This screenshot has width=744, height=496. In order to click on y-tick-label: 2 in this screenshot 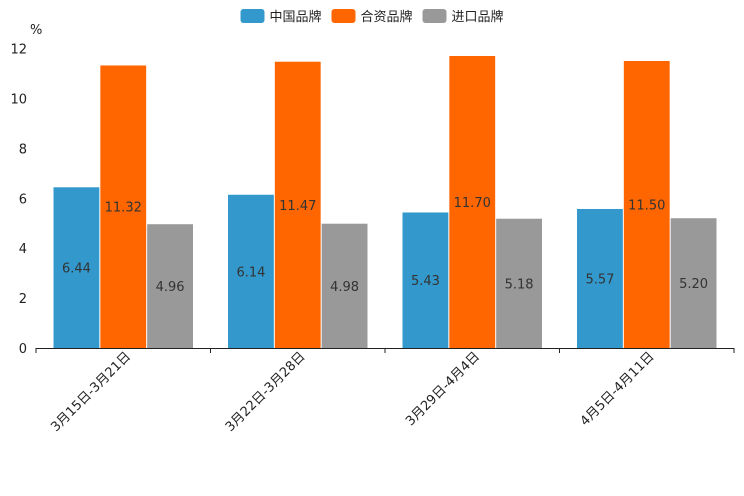, I will do `click(23, 299)`.